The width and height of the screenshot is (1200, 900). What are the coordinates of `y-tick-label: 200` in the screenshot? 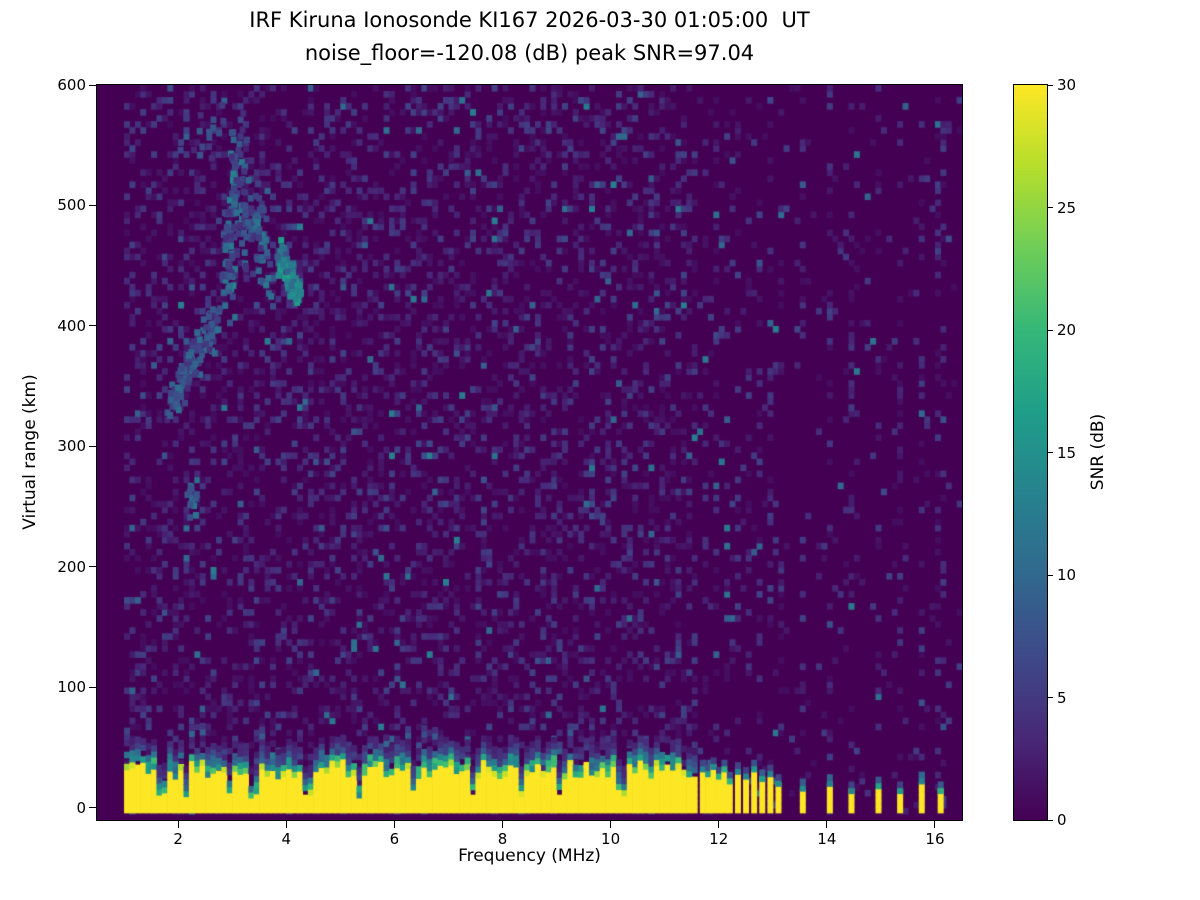 It's located at (71, 566).